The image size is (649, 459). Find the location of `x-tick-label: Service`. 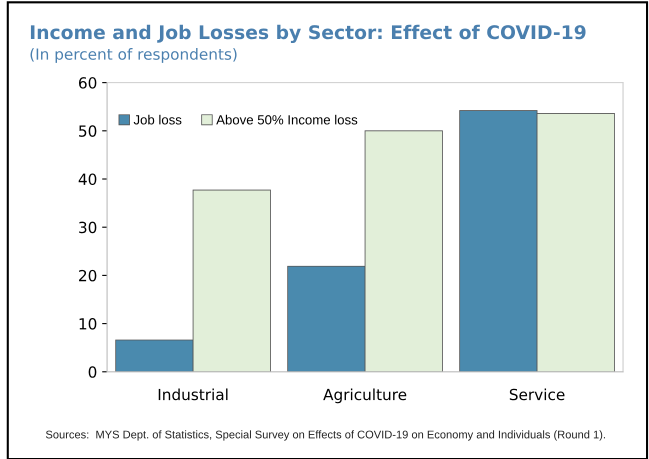

x-tick-label: Service is located at coordinates (537, 394).